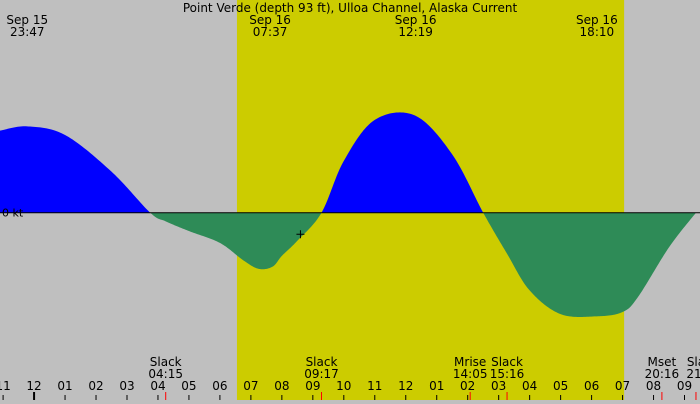  Describe the element at coordinates (27, 20) in the screenshot. I see `extreme-date-label: Sep 15` at that location.